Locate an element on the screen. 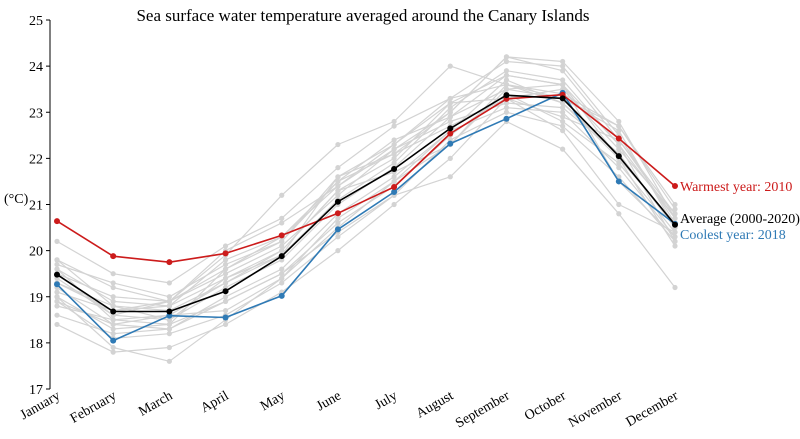  x-tick-label: July is located at coordinates (386, 400).